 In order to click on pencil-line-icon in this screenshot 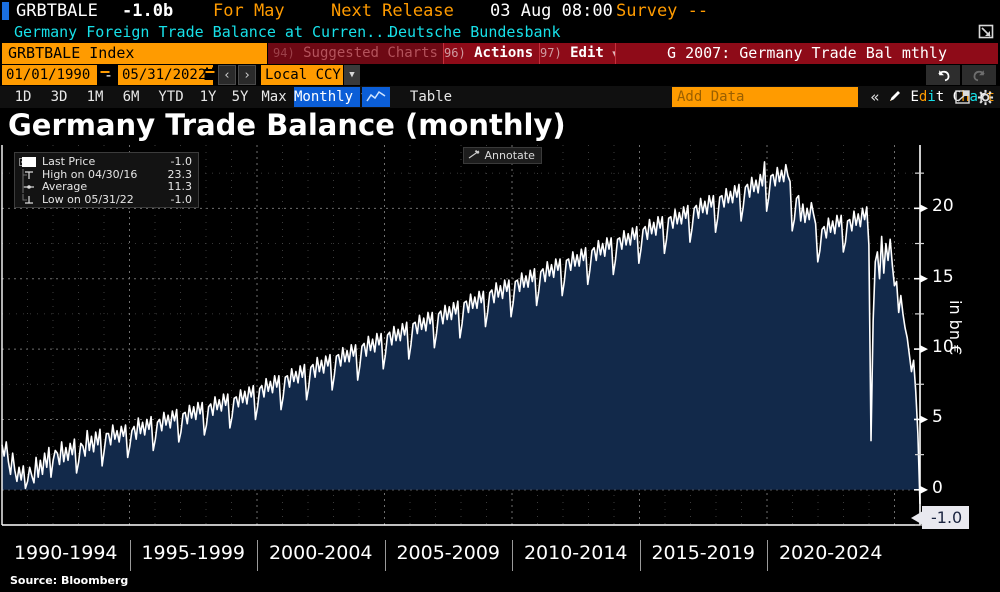, I will do `click(474, 154)`.